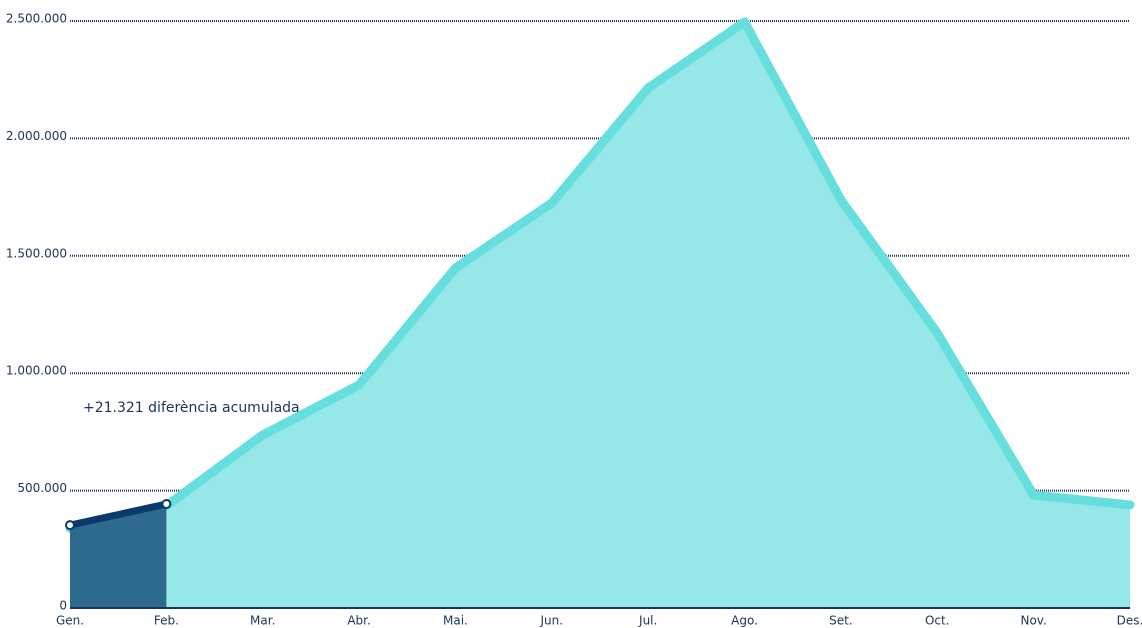  Describe the element at coordinates (1129, 621) in the screenshot. I see `x-tick-label: Des.` at that location.